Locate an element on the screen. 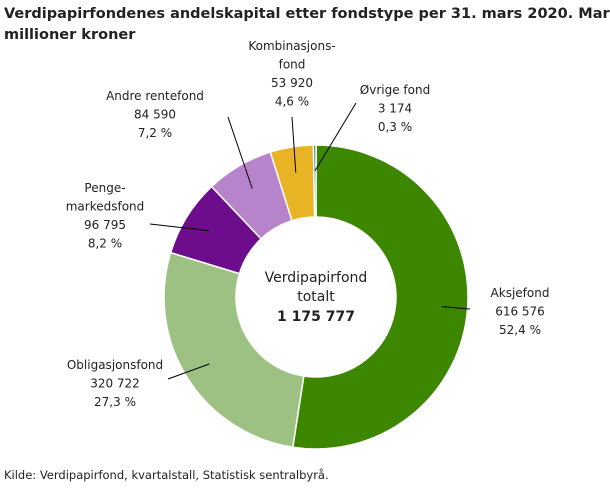 The image size is (610, 488). slice-label: Øvrige fond is located at coordinates (395, 90).